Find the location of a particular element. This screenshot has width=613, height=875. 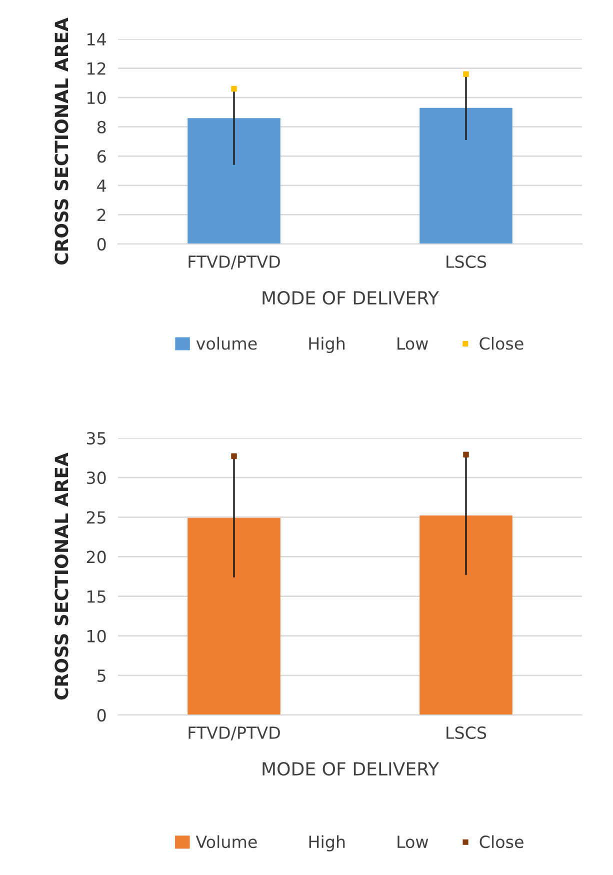

y-tick-label: 35 is located at coordinates (96, 438).